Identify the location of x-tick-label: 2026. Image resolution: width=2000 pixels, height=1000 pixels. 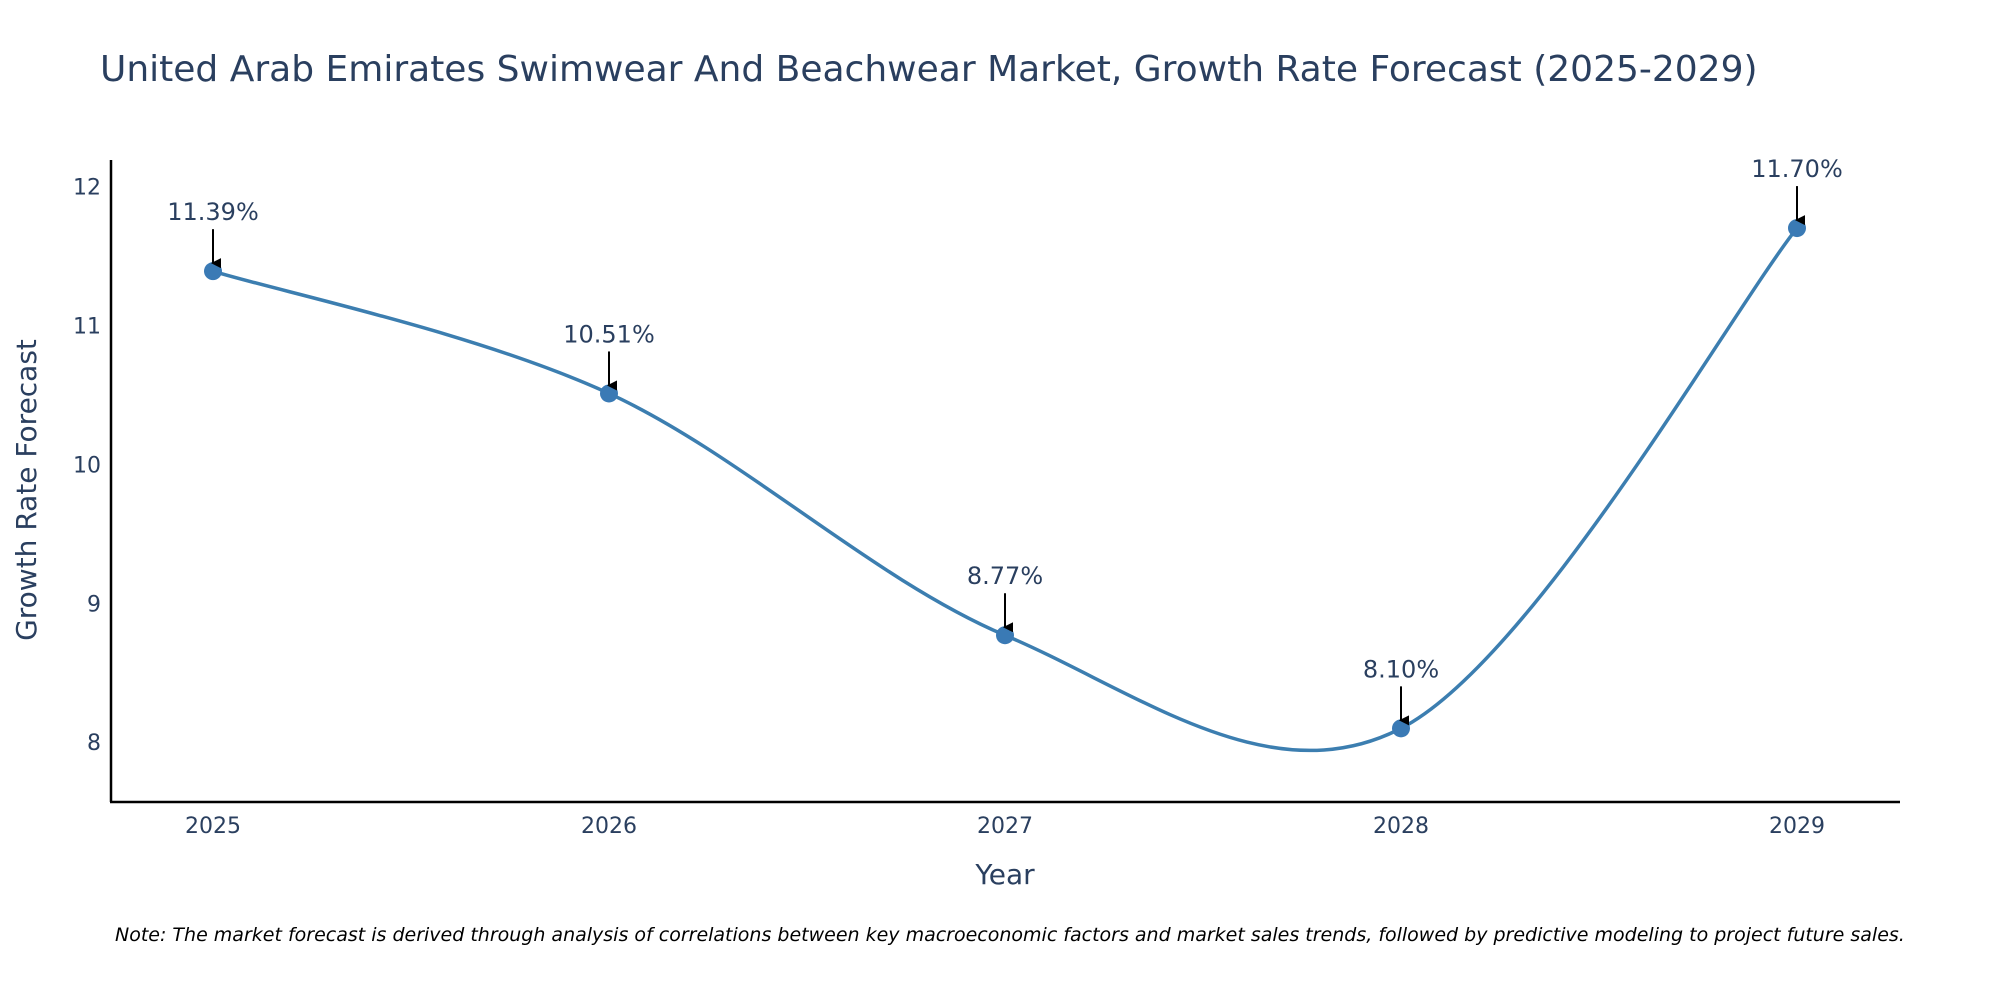
(609, 826).